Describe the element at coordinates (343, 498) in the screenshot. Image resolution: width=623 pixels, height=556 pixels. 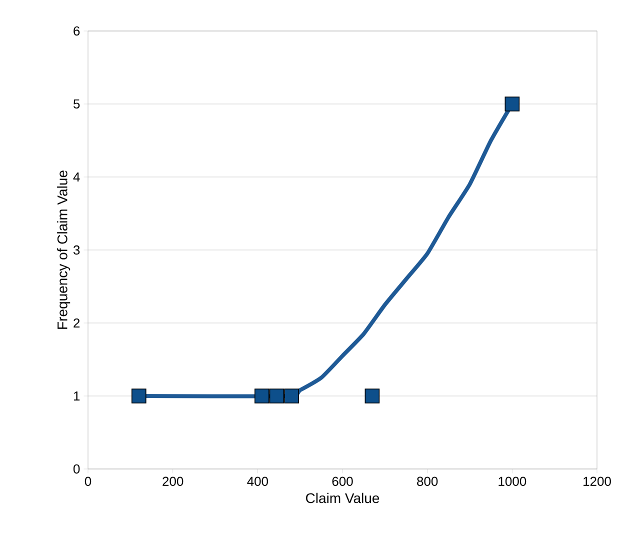
I see `x-axis-title: Claim Value` at that location.